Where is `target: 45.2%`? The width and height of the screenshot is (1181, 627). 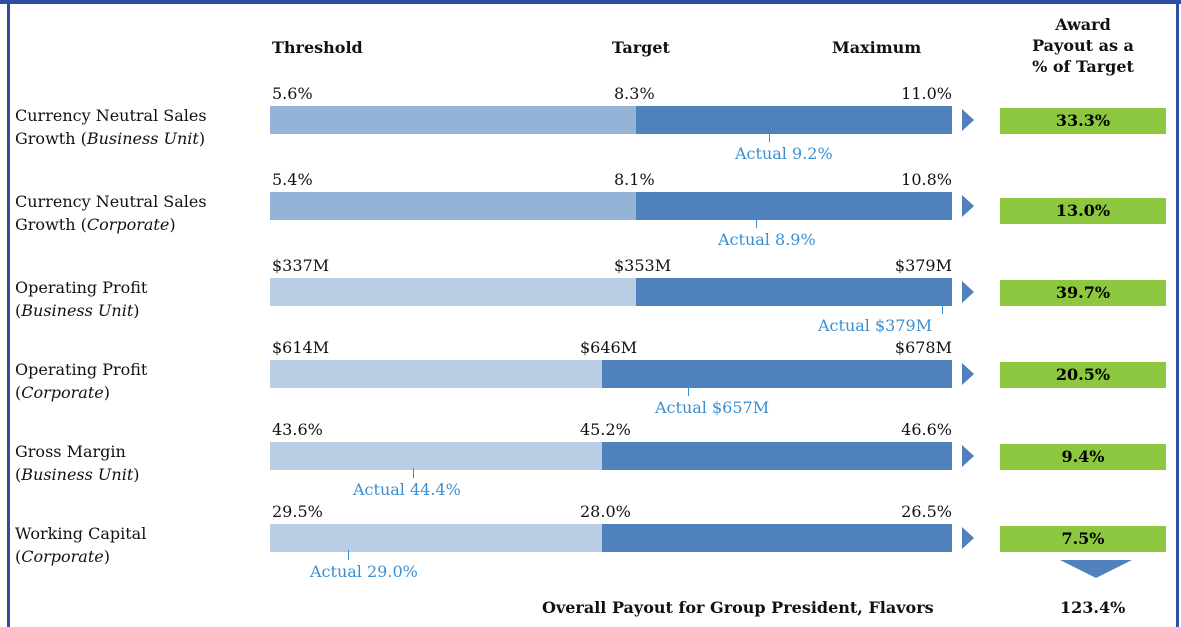
target: 45.2% is located at coordinates (605, 429).